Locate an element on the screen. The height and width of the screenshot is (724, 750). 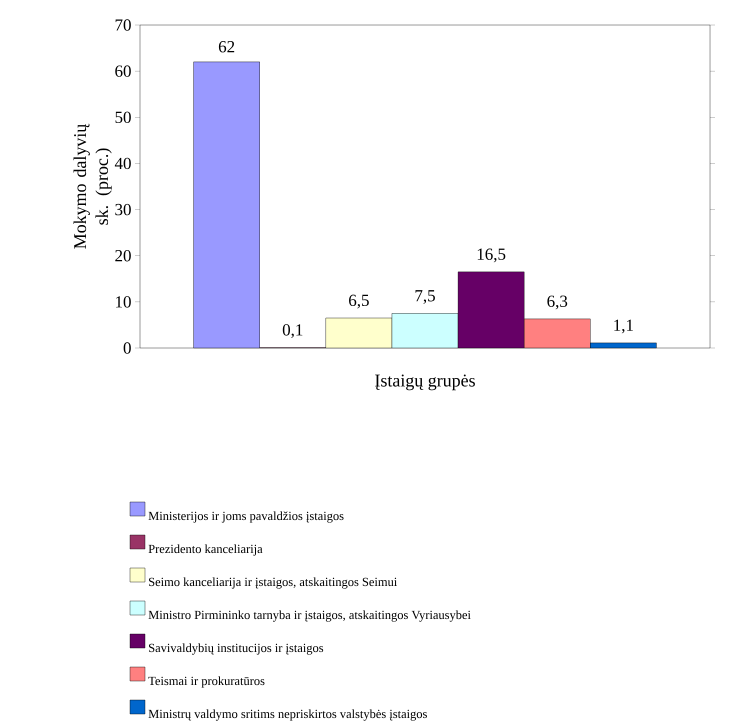
legend-label: Ministrų valdymo sritims nepriskirtos valstybės įstaigos is located at coordinates (287, 715).